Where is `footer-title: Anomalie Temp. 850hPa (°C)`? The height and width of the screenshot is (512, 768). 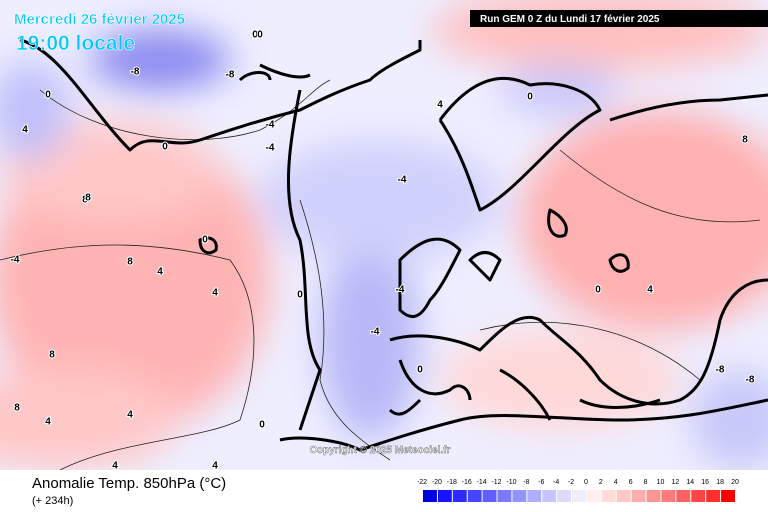 footer-title: Anomalie Temp. 850hPa (°C) is located at coordinates (129, 483).